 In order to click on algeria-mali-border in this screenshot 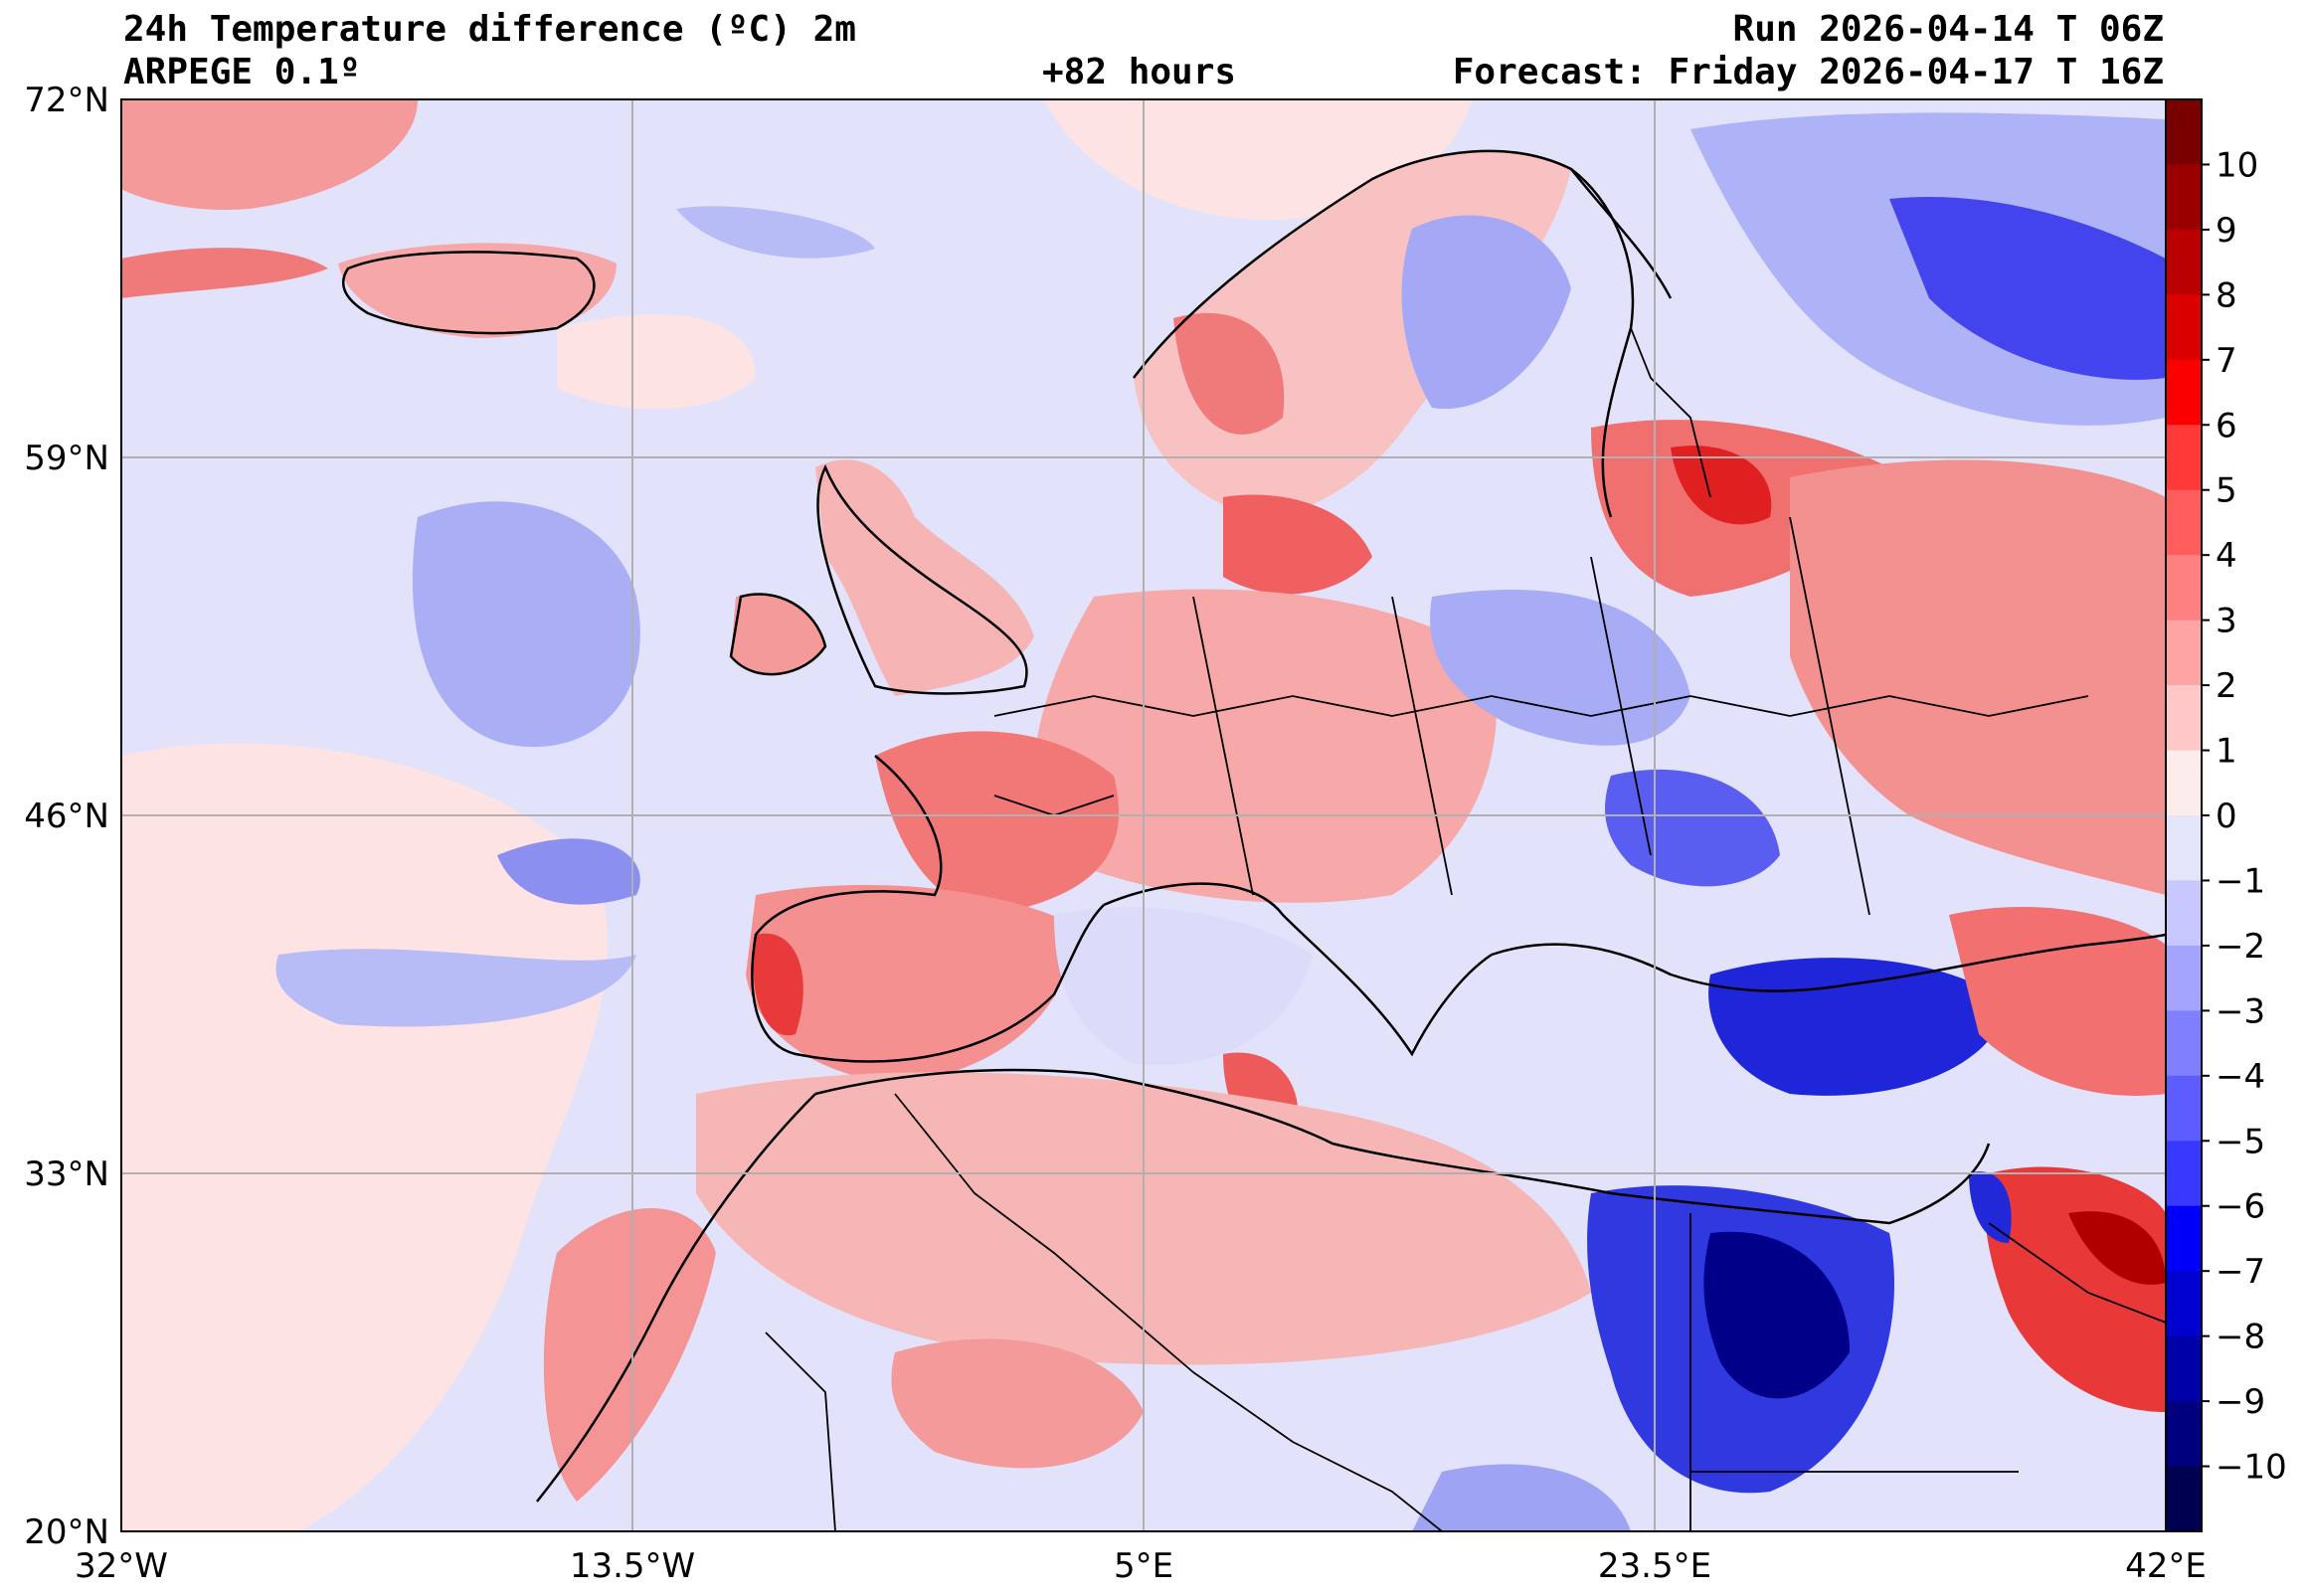, I will do `click(800, 1431)`.